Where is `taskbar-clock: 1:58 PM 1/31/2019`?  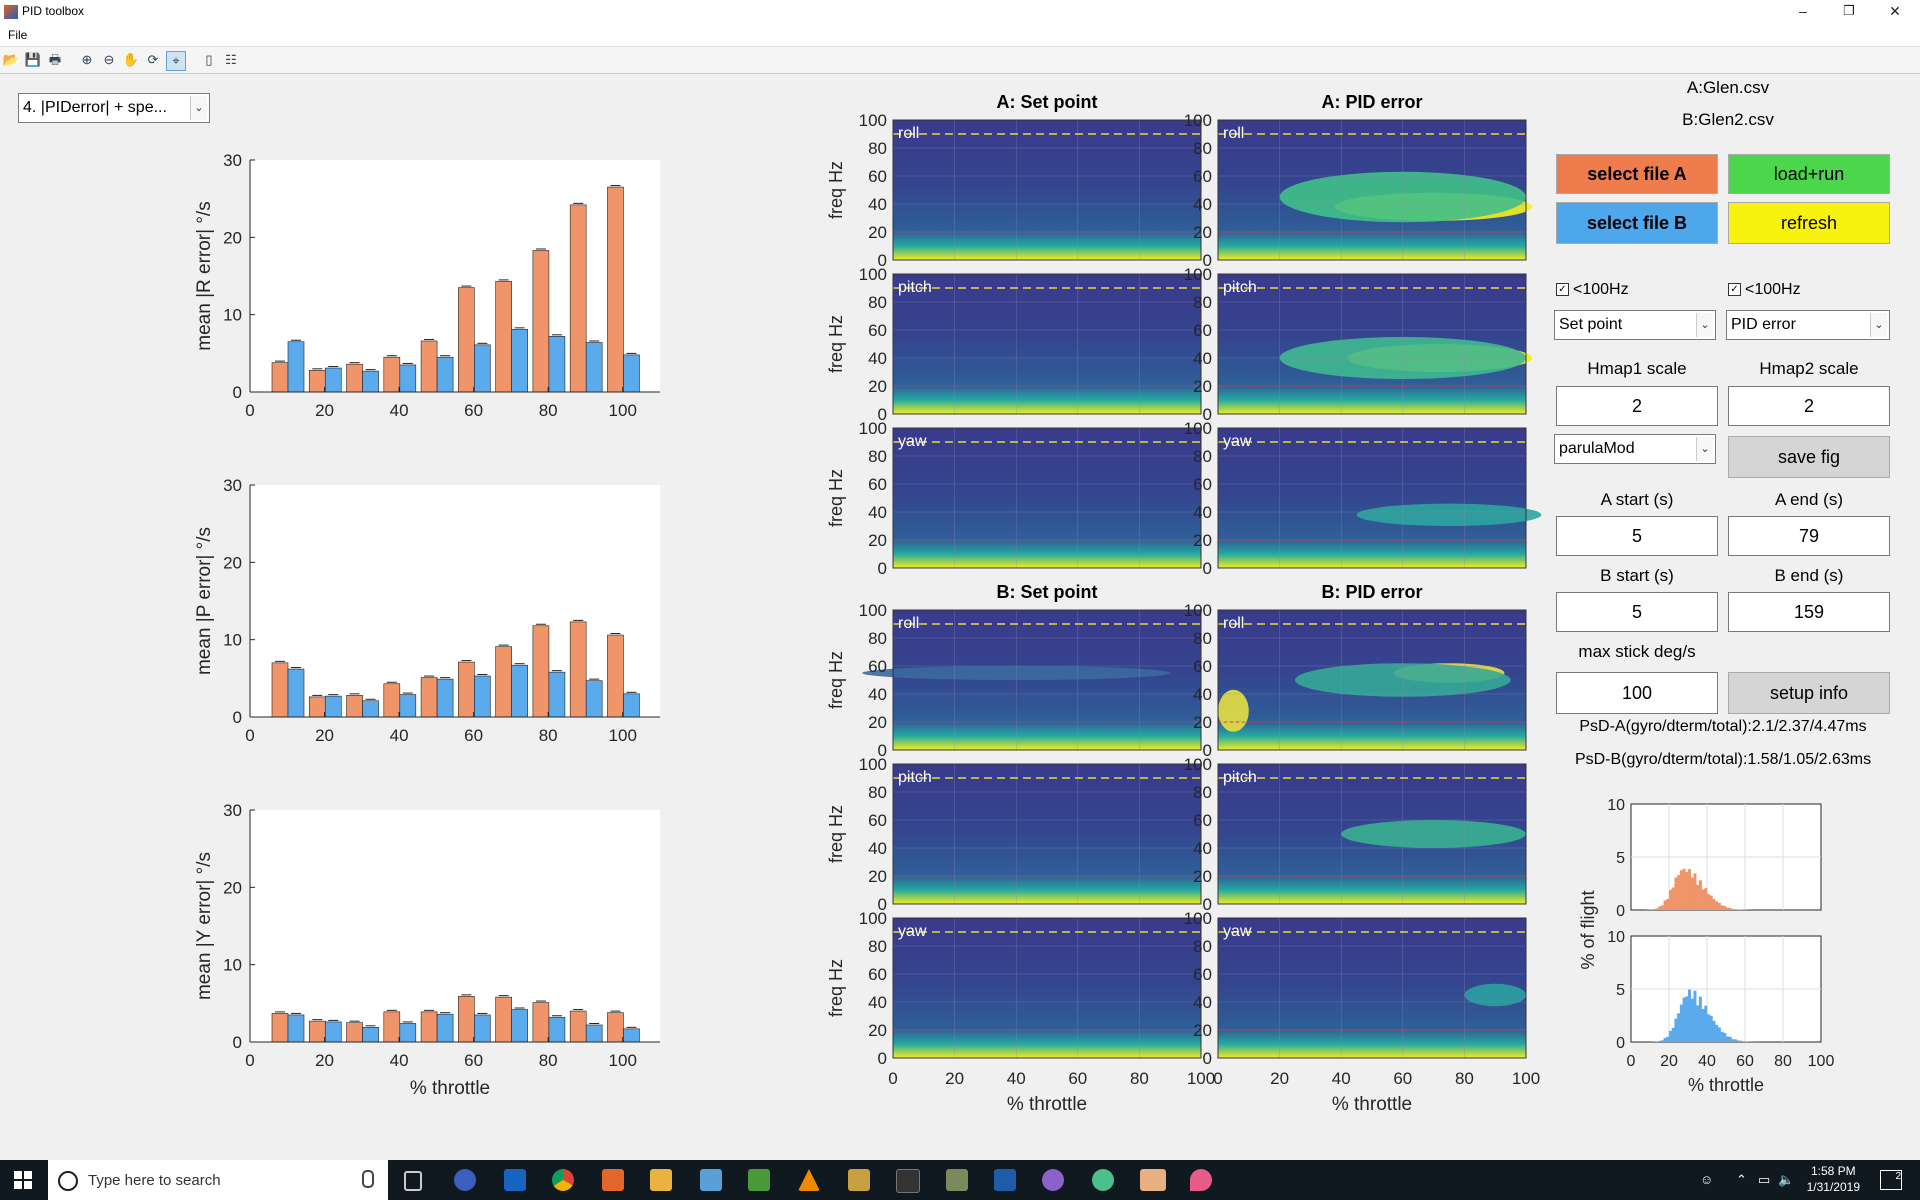
taskbar-clock: 1:58 PM 1/31/2019 is located at coordinates (1833, 1179).